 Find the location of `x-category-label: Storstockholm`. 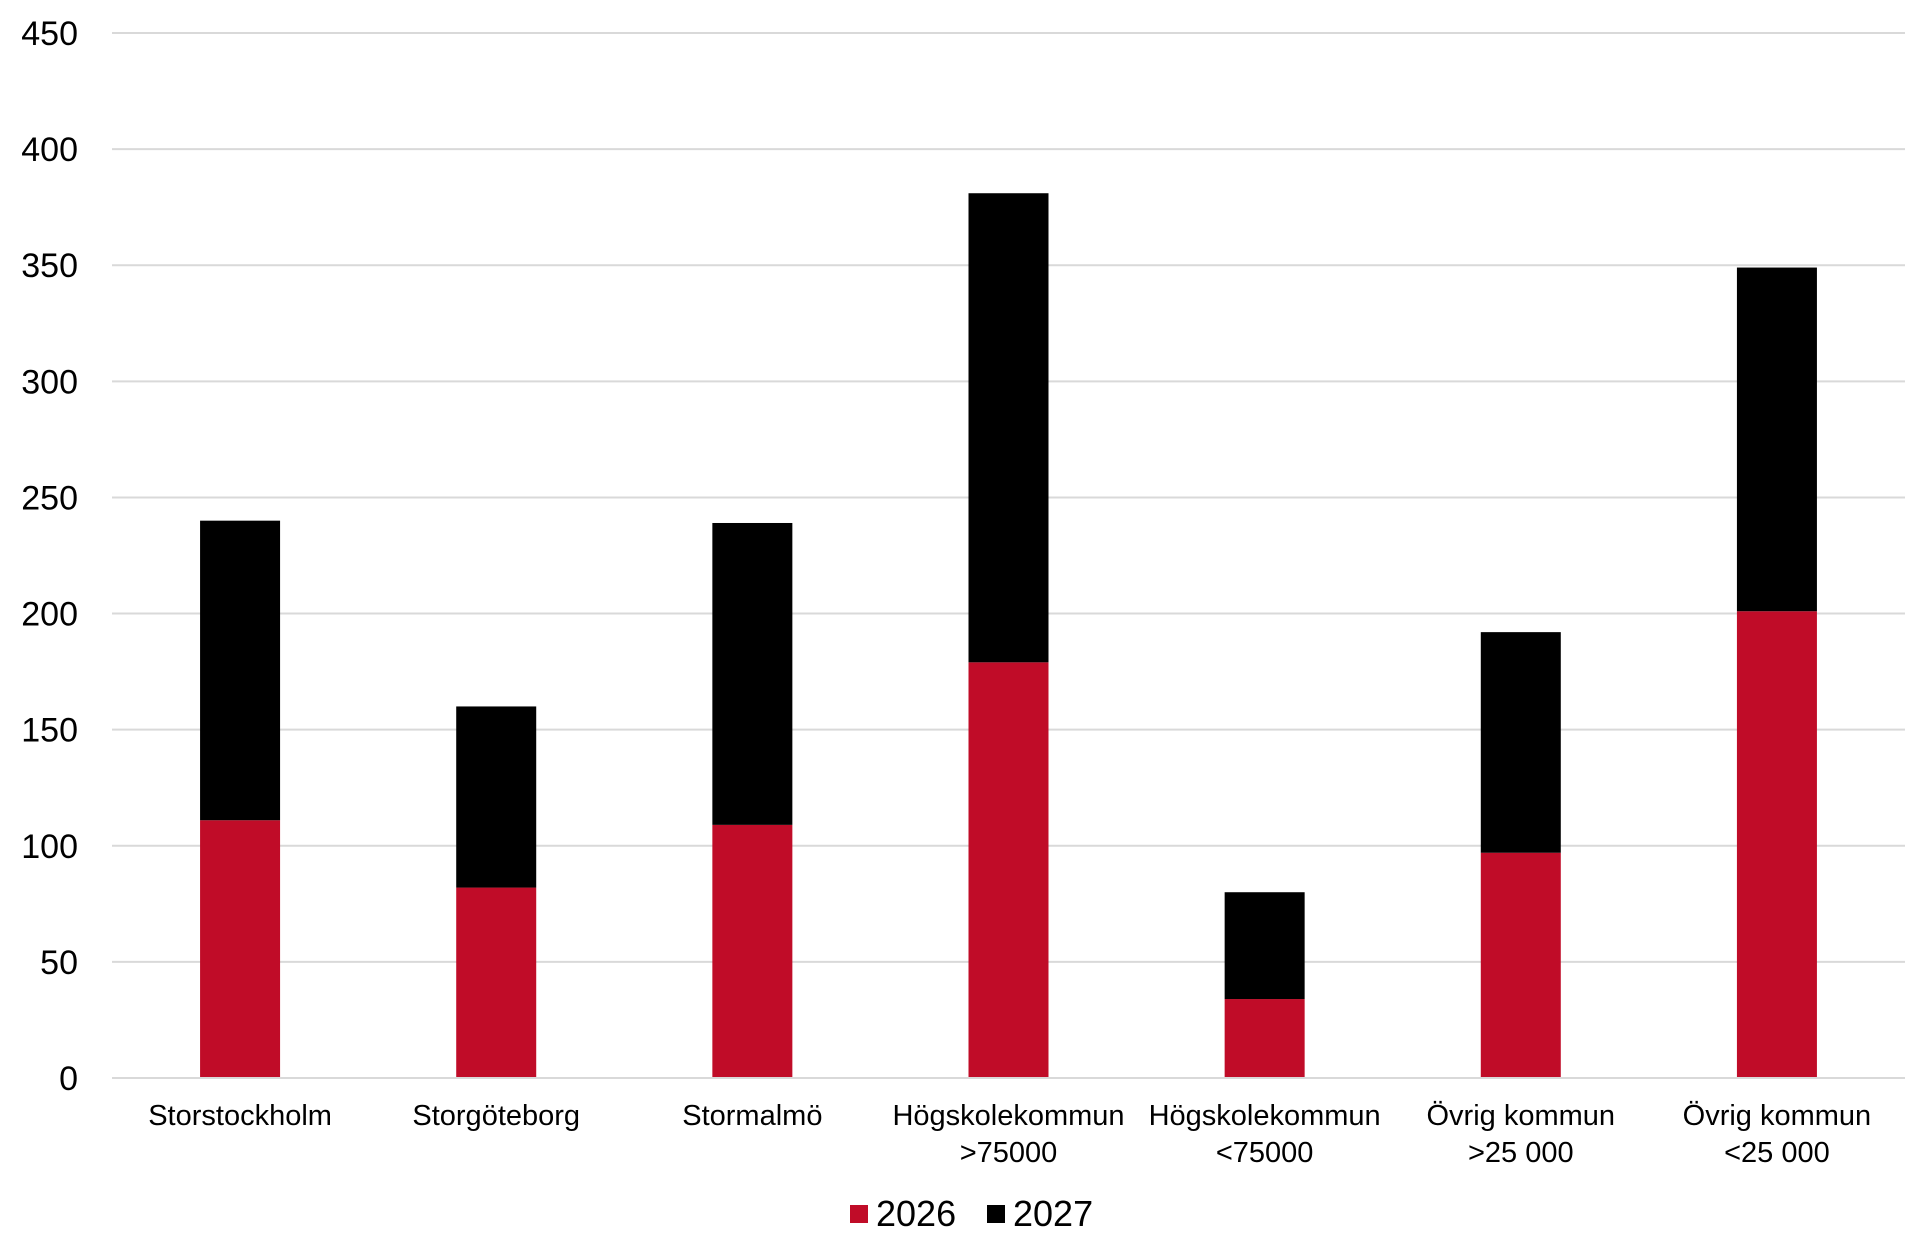

x-category-label: Storstockholm is located at coordinates (240, 1116).